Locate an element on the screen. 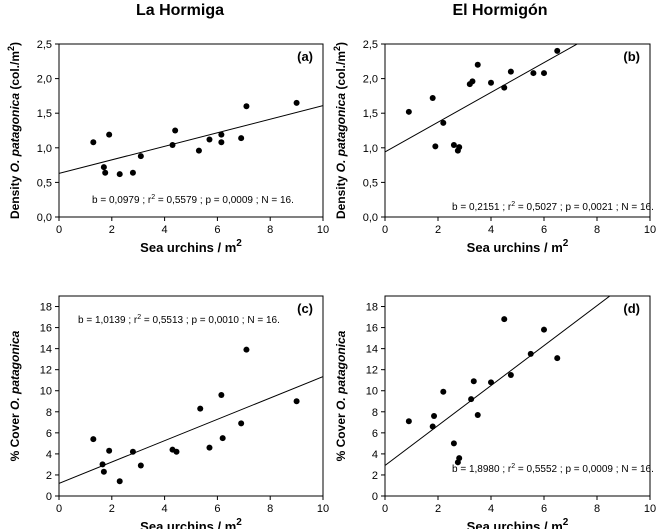  y-tick-label-c: 16 is located at coordinates (46, 329).